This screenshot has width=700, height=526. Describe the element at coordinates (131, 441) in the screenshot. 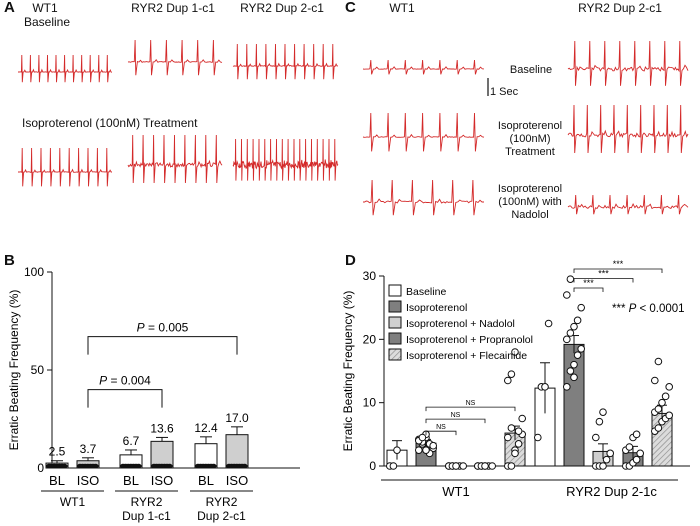

I see `b-value-label: 6.7` at that location.